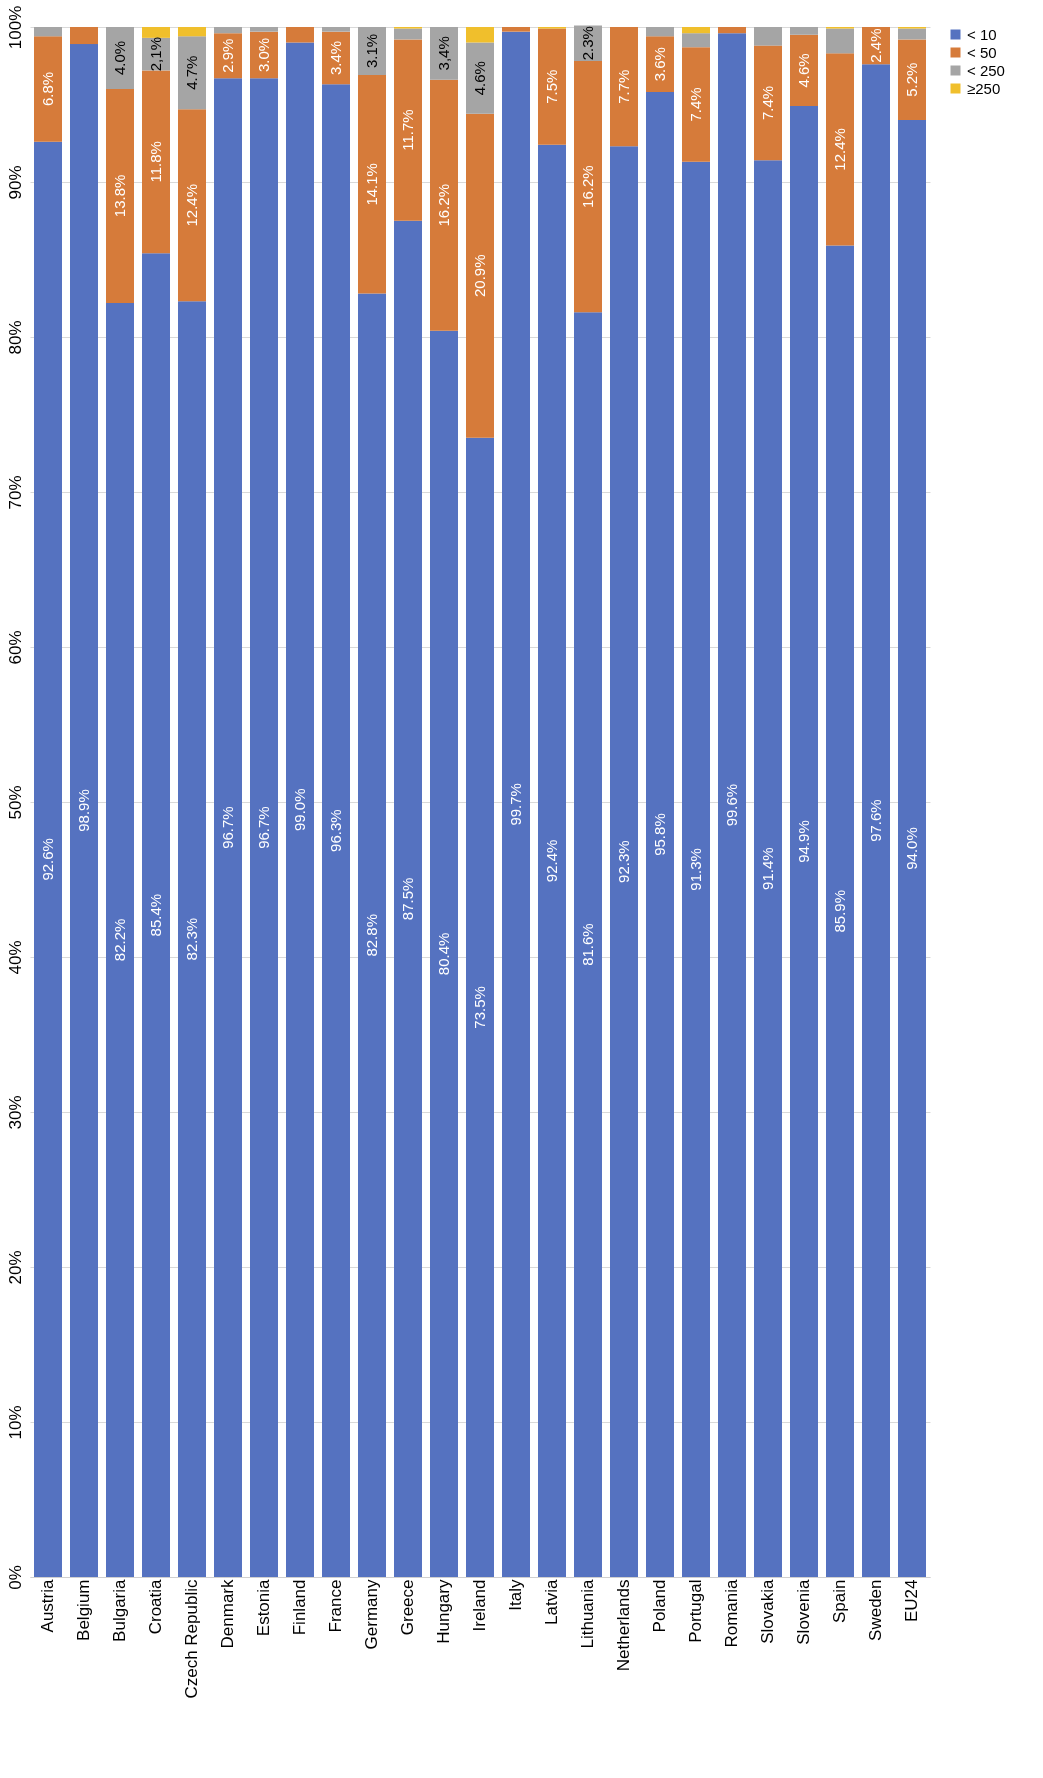 This screenshot has height=1778, width=1043. I want to click on data-label: 85.4%, so click(155, 915).